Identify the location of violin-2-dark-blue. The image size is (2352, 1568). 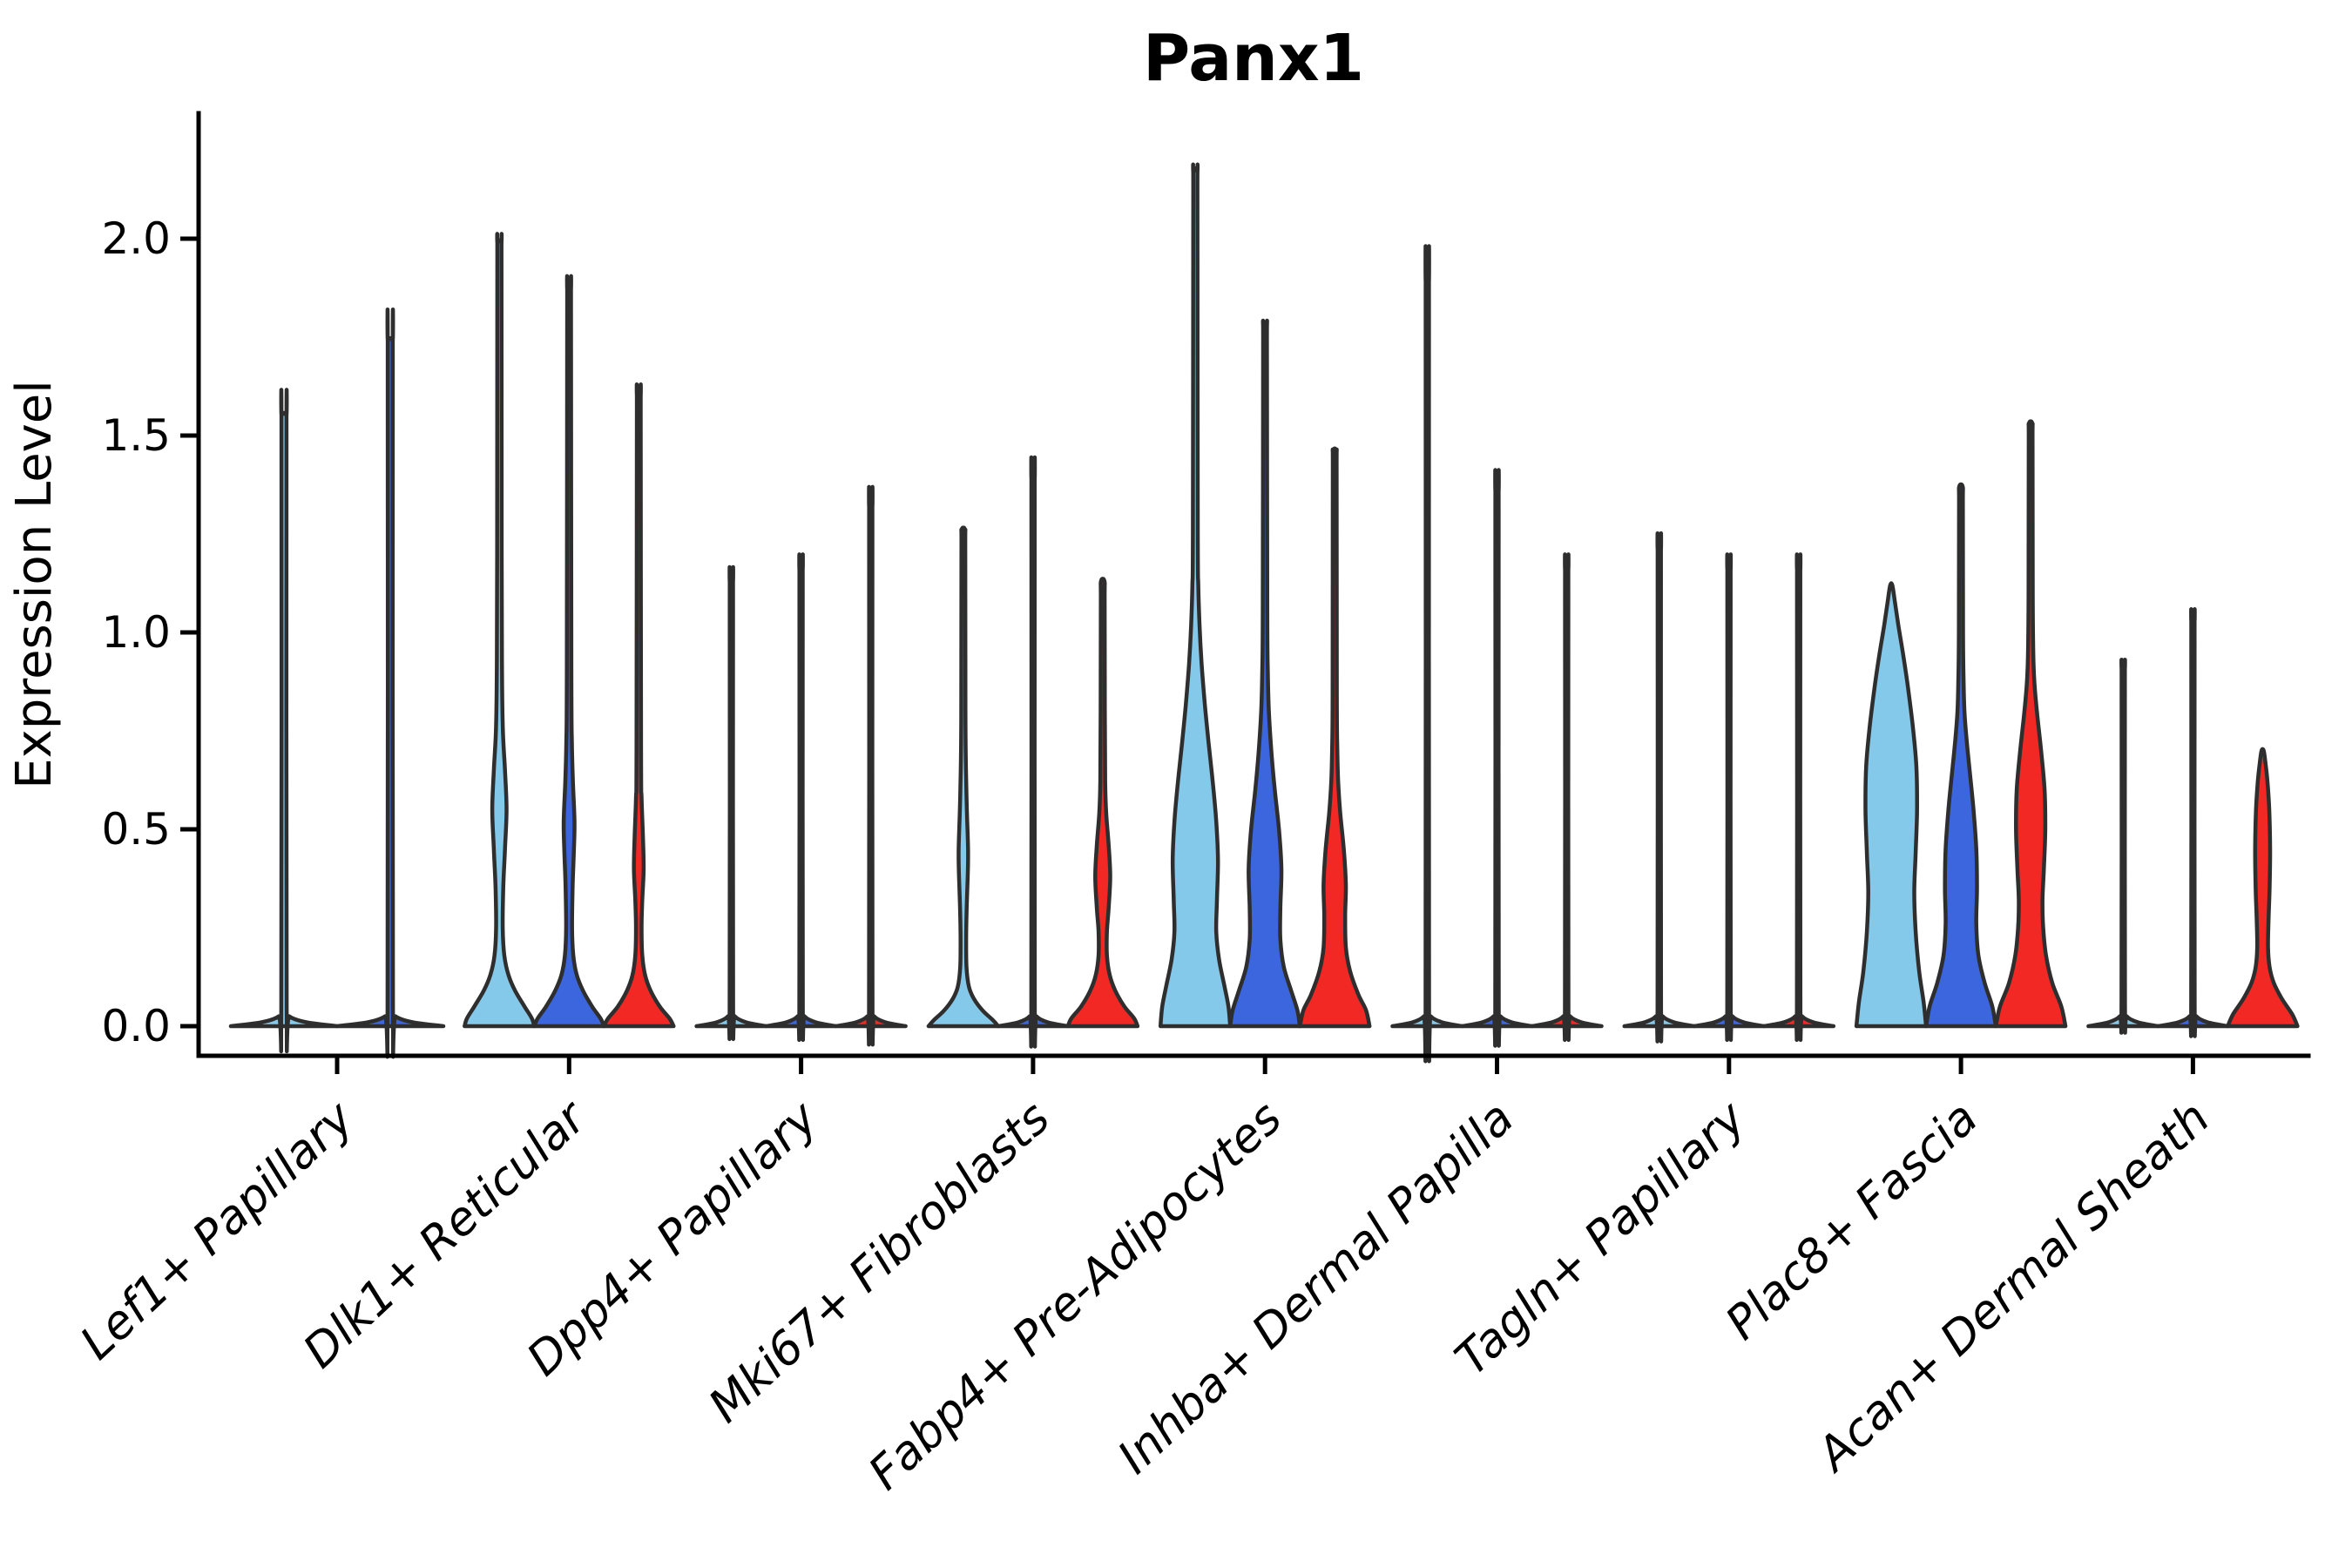
(569, 651).